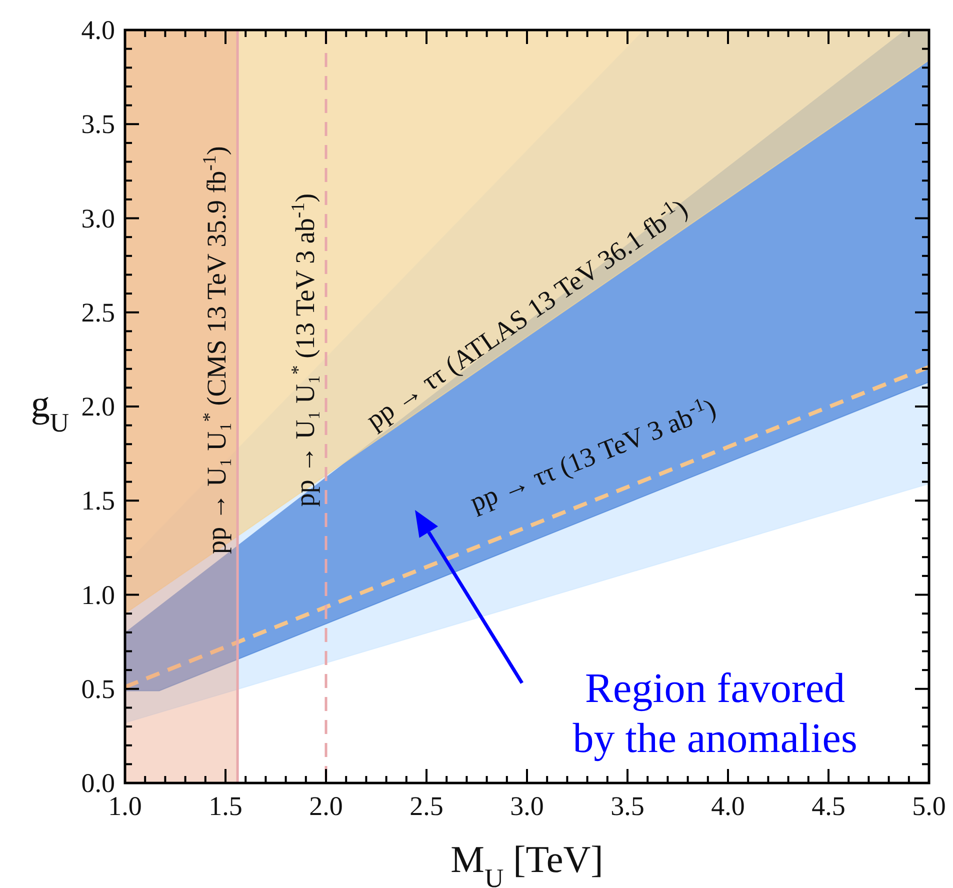 The width and height of the screenshot is (953, 888). What do you see at coordinates (527, 806) in the screenshot?
I see `x-tick-label: 3.0` at bounding box center [527, 806].